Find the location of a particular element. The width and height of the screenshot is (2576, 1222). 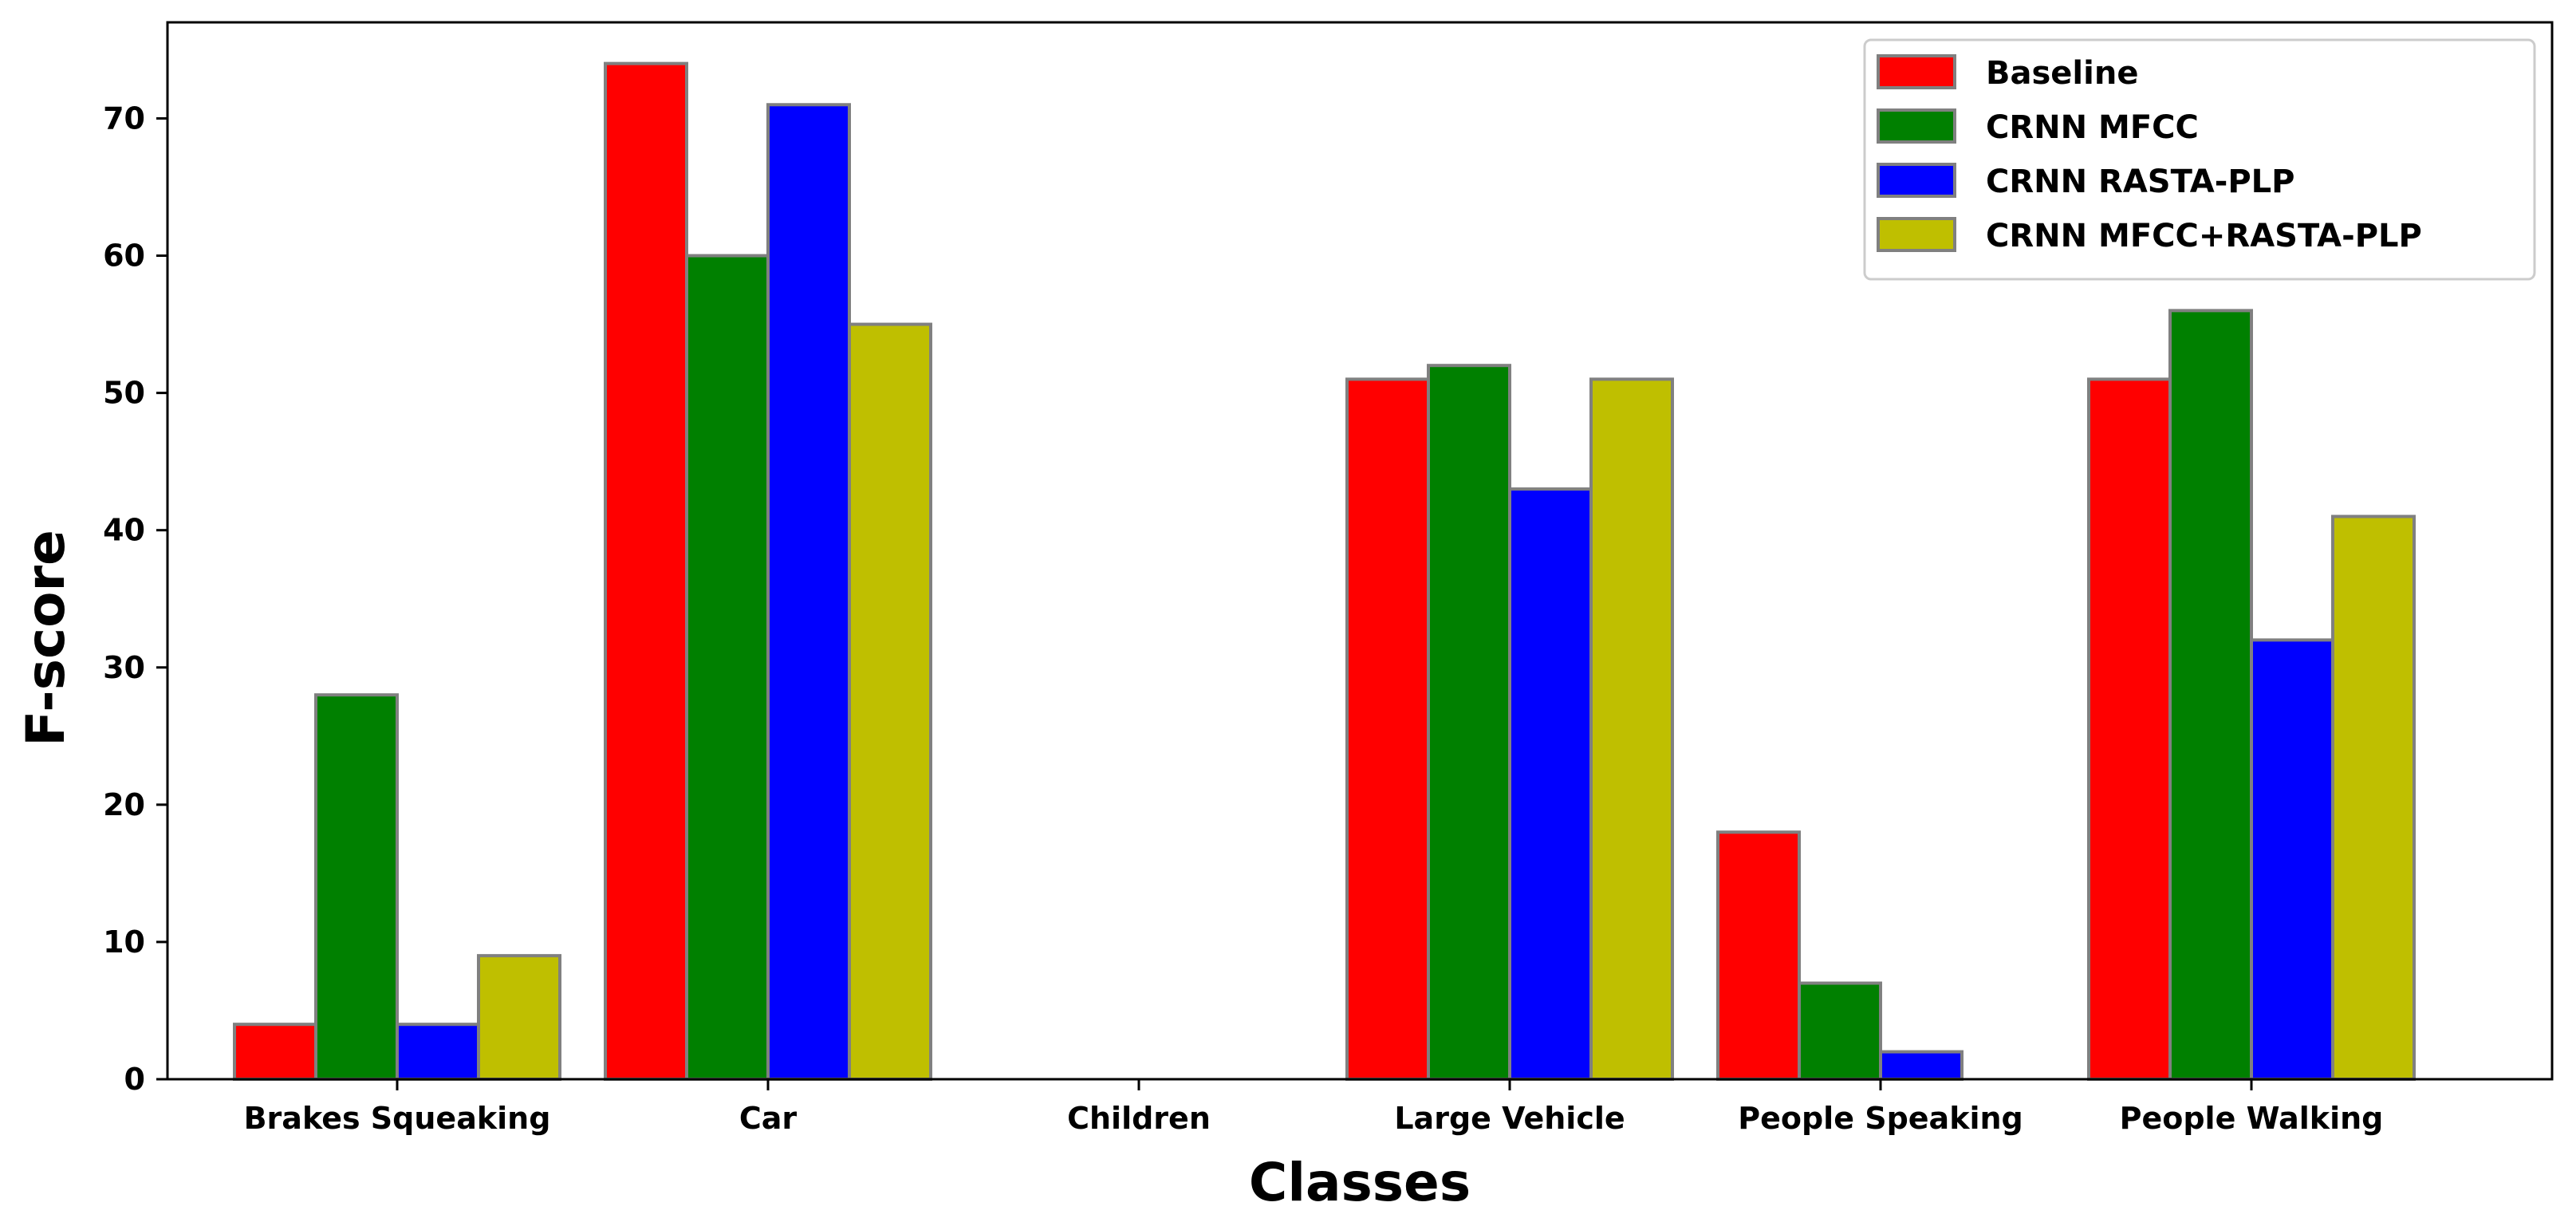

x-tick-label: Car is located at coordinates (768, 1119).